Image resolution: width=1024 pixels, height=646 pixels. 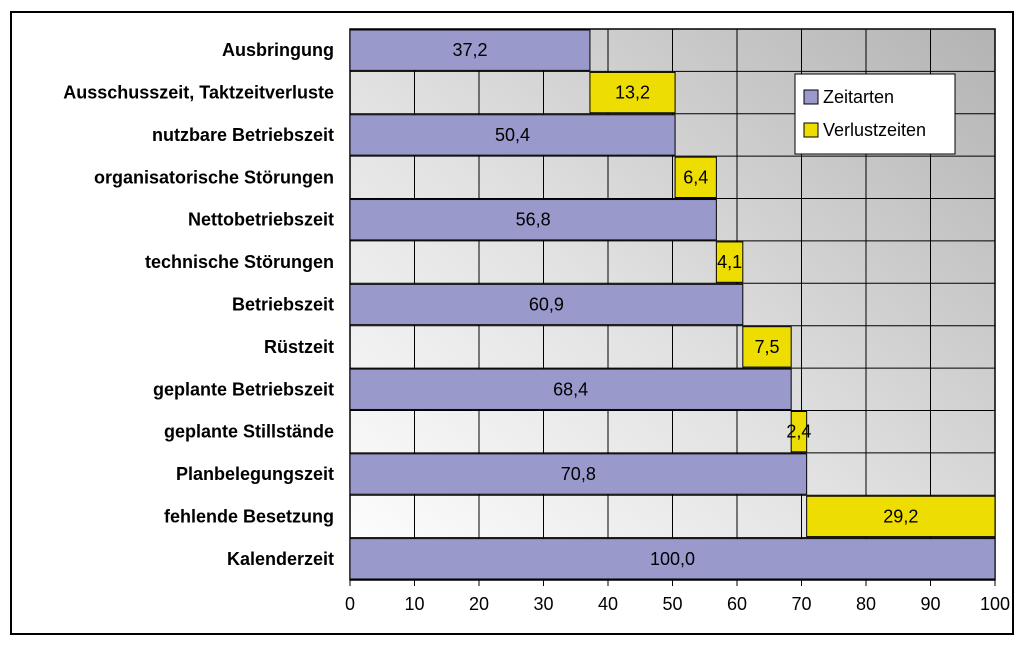 What do you see at coordinates (801, 604) in the screenshot?
I see `x-tick-label-70: 70` at bounding box center [801, 604].